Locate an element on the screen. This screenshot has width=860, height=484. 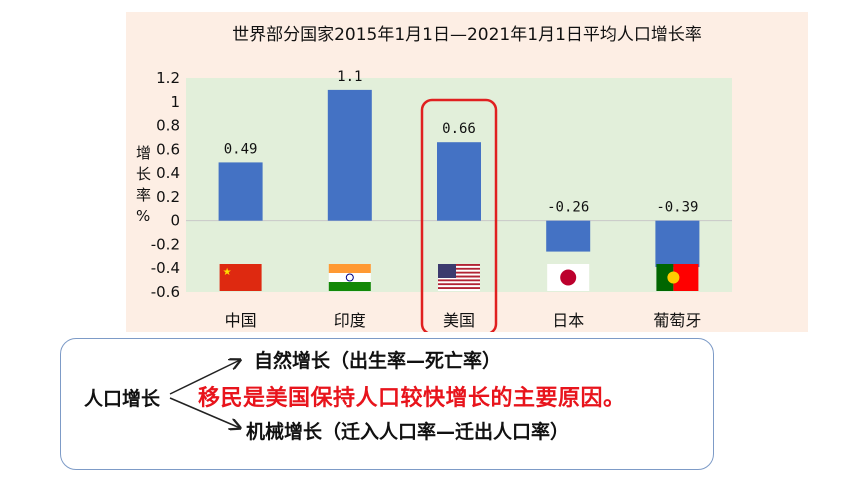
y-axis-label: 率 is located at coordinates (143, 195).